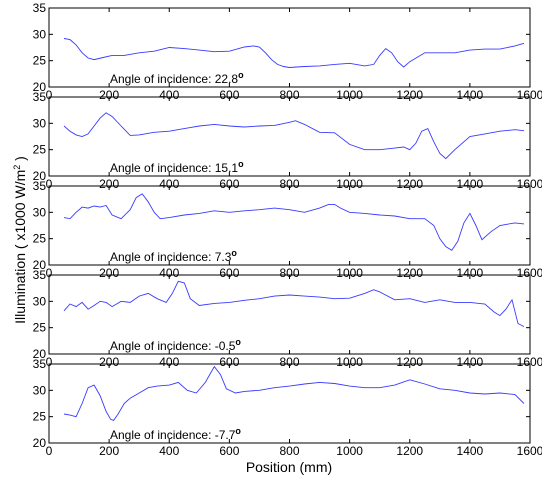 Image resolution: width=542 pixels, height=480 pixels. Describe the element at coordinates (20, 288) in the screenshot. I see `y-axis-label-main: Illumination` at that location.